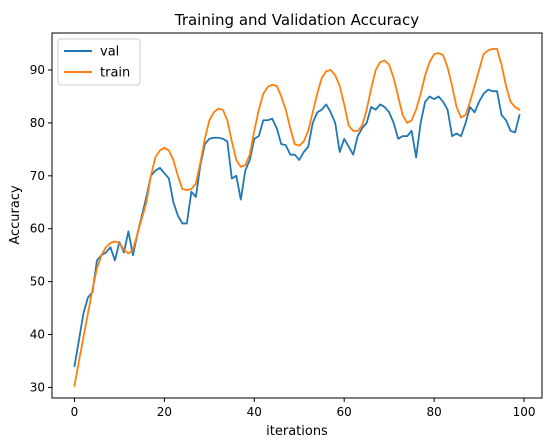  I want to click on y-tick-label: 70, so click(37, 176).